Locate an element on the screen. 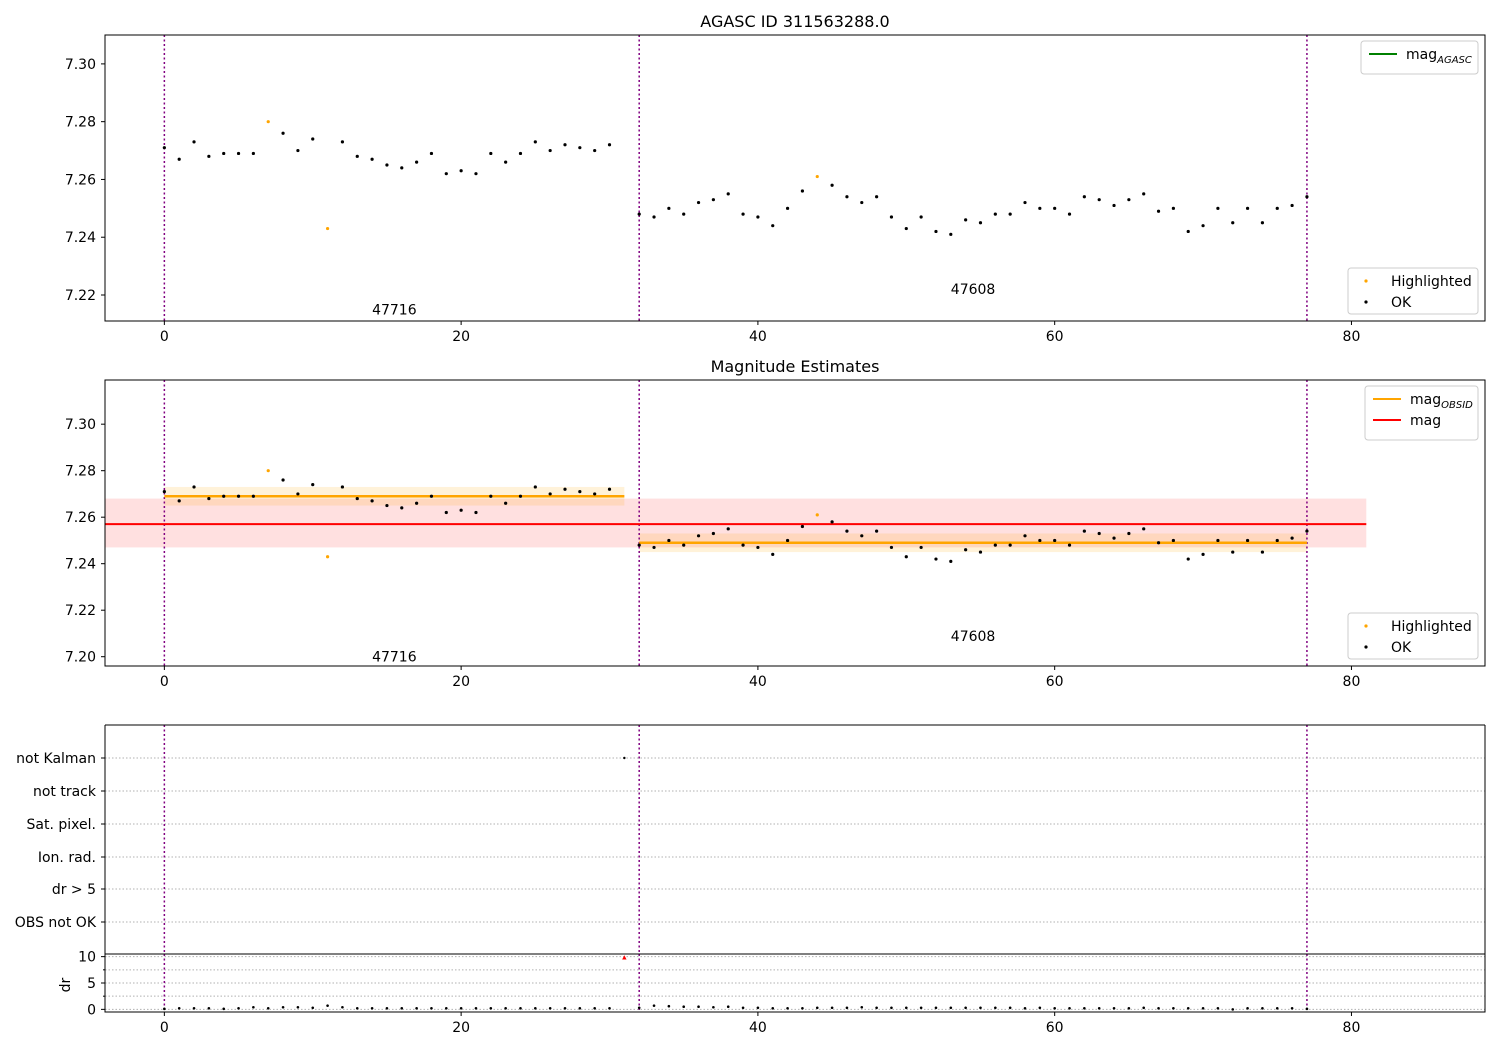 The image size is (1500, 1050). y-tick-label: 7.28 is located at coordinates (80, 123).